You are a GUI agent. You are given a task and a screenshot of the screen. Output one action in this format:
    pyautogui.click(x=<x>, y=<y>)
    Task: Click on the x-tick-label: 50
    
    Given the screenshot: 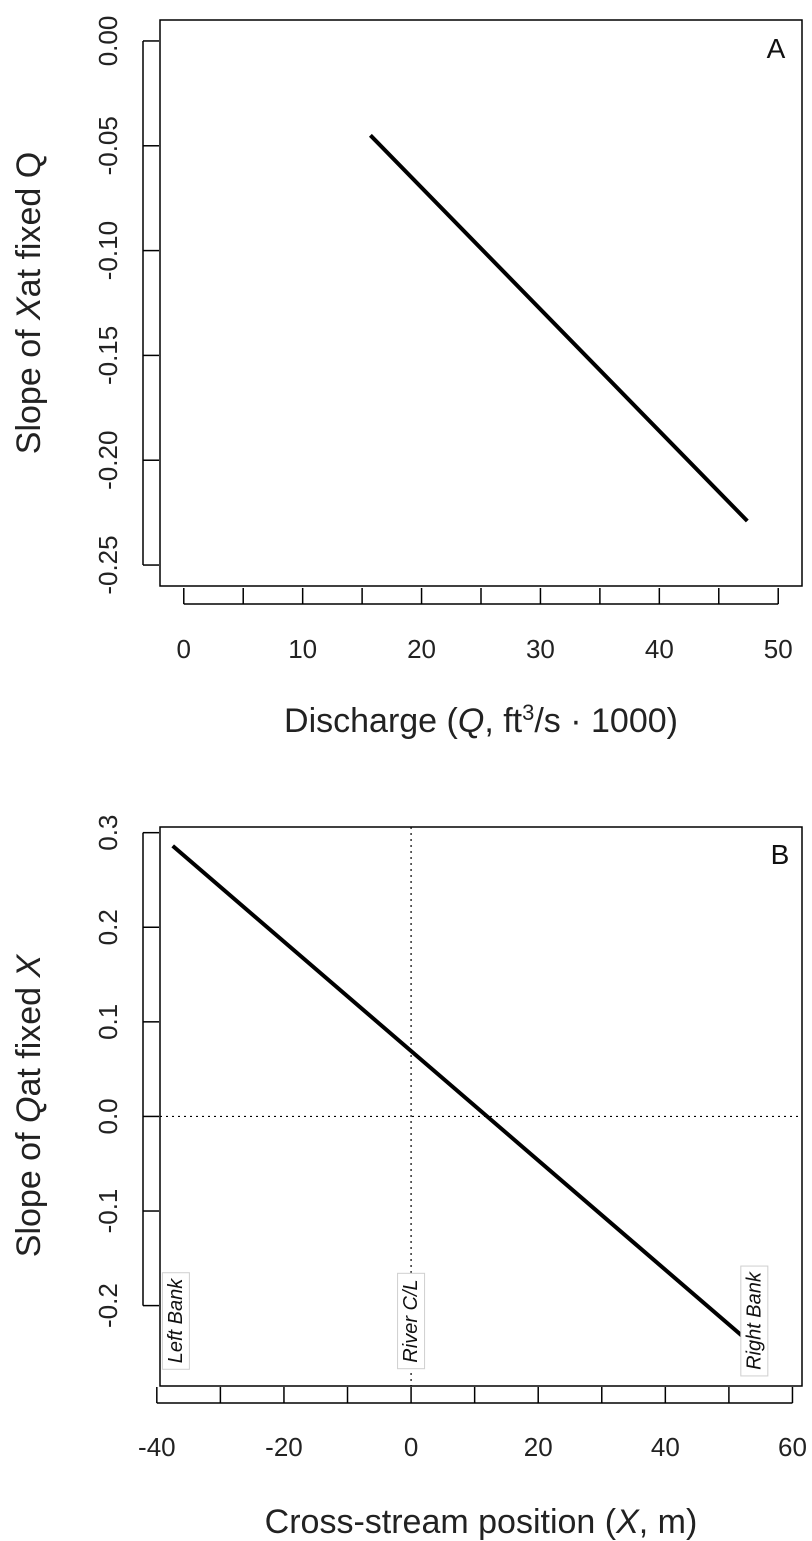 What is the action you would take?
    pyautogui.click(x=778, y=649)
    